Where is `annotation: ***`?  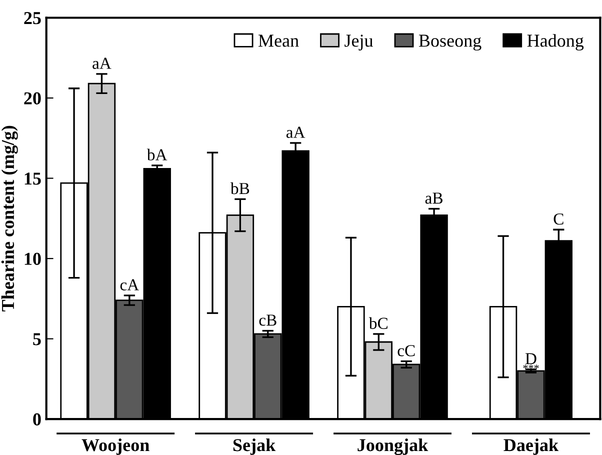 annotation: *** is located at coordinates (531, 366).